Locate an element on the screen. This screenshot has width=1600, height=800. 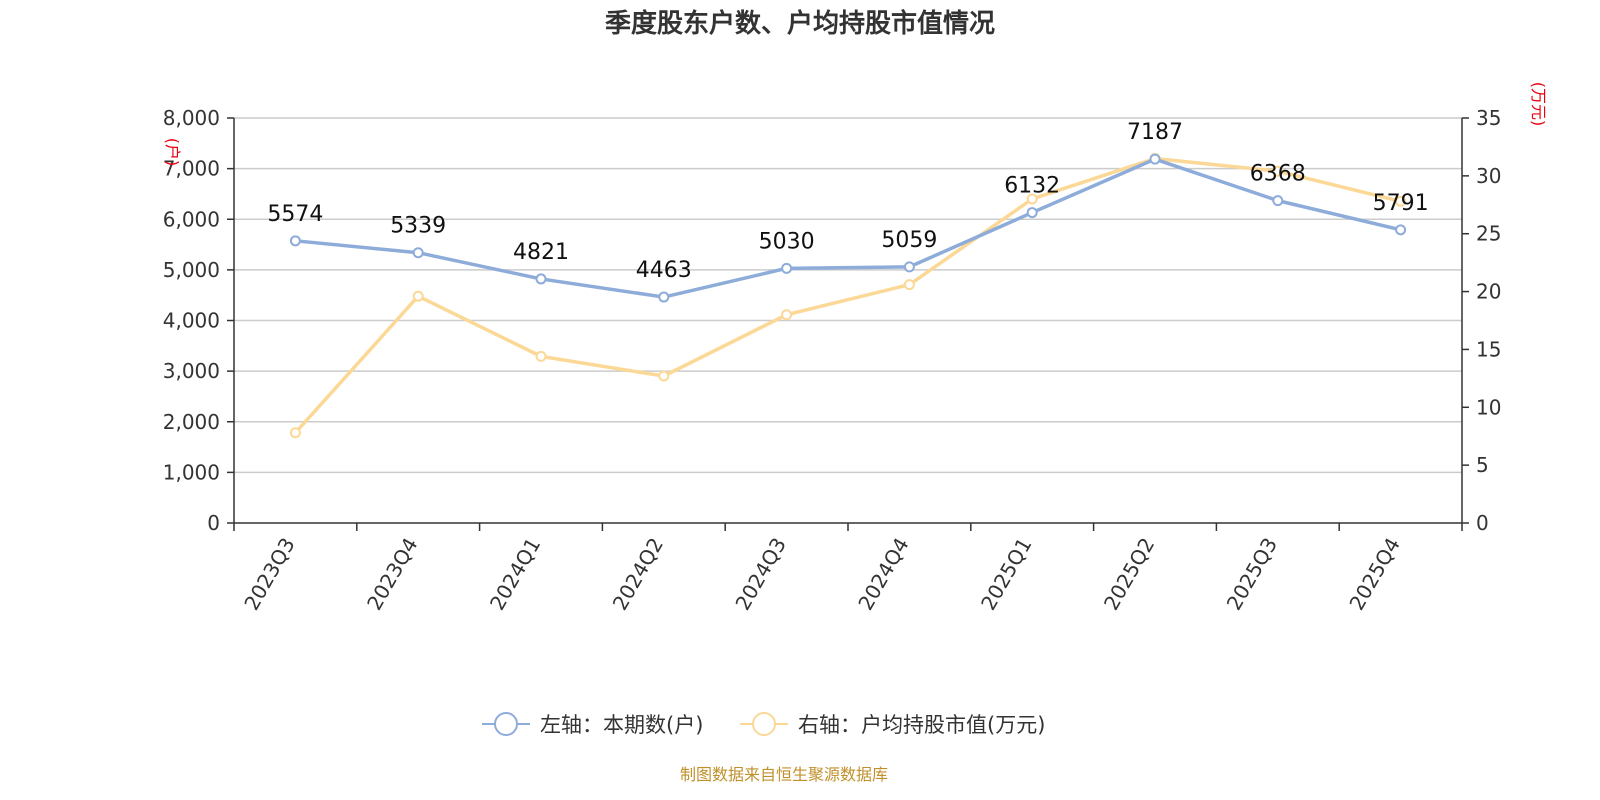
x-tick-label: 2025Q2 is located at coordinates (1129, 574).